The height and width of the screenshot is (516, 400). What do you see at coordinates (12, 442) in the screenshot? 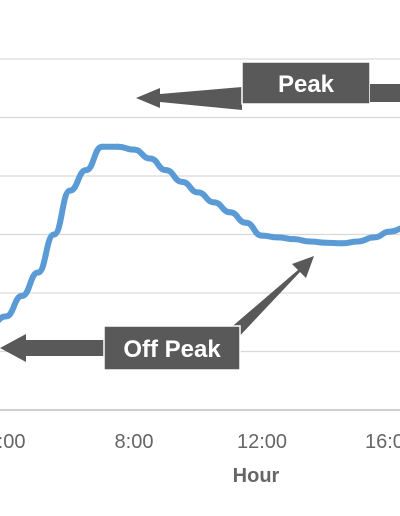
I see `x-tick-label: 4:00` at bounding box center [12, 442].